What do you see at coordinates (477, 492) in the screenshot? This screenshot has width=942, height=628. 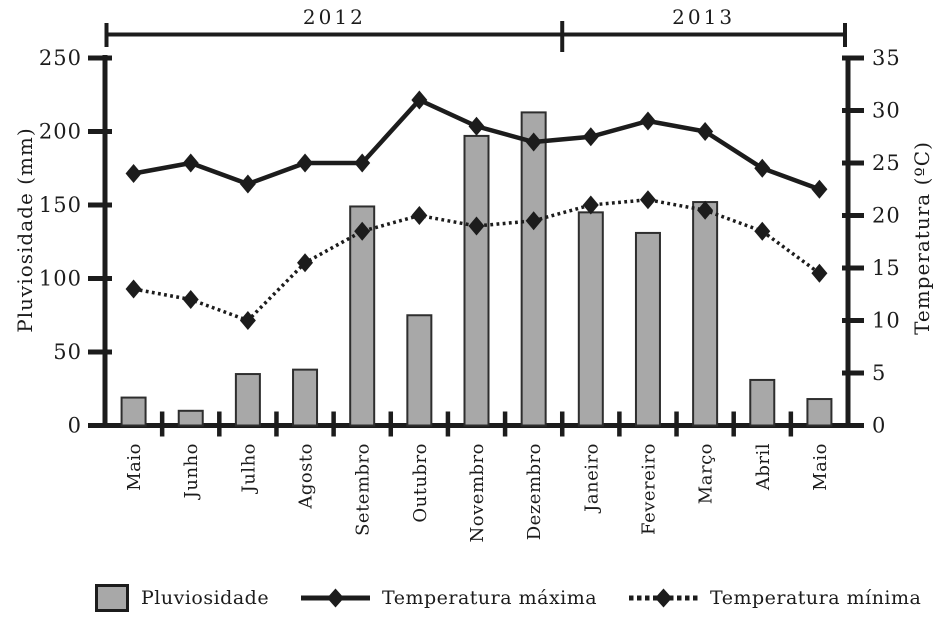 I see `month-label: Novembro` at bounding box center [477, 492].